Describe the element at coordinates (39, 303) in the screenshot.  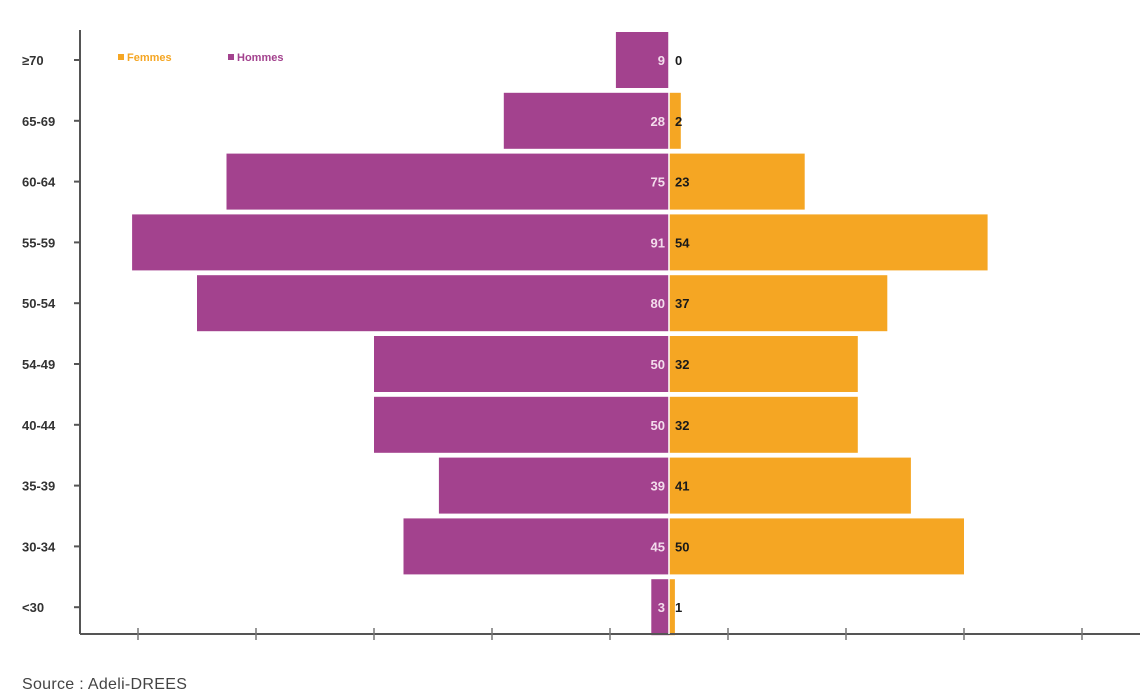
I see `y-tick-label: 50-54` at that location.